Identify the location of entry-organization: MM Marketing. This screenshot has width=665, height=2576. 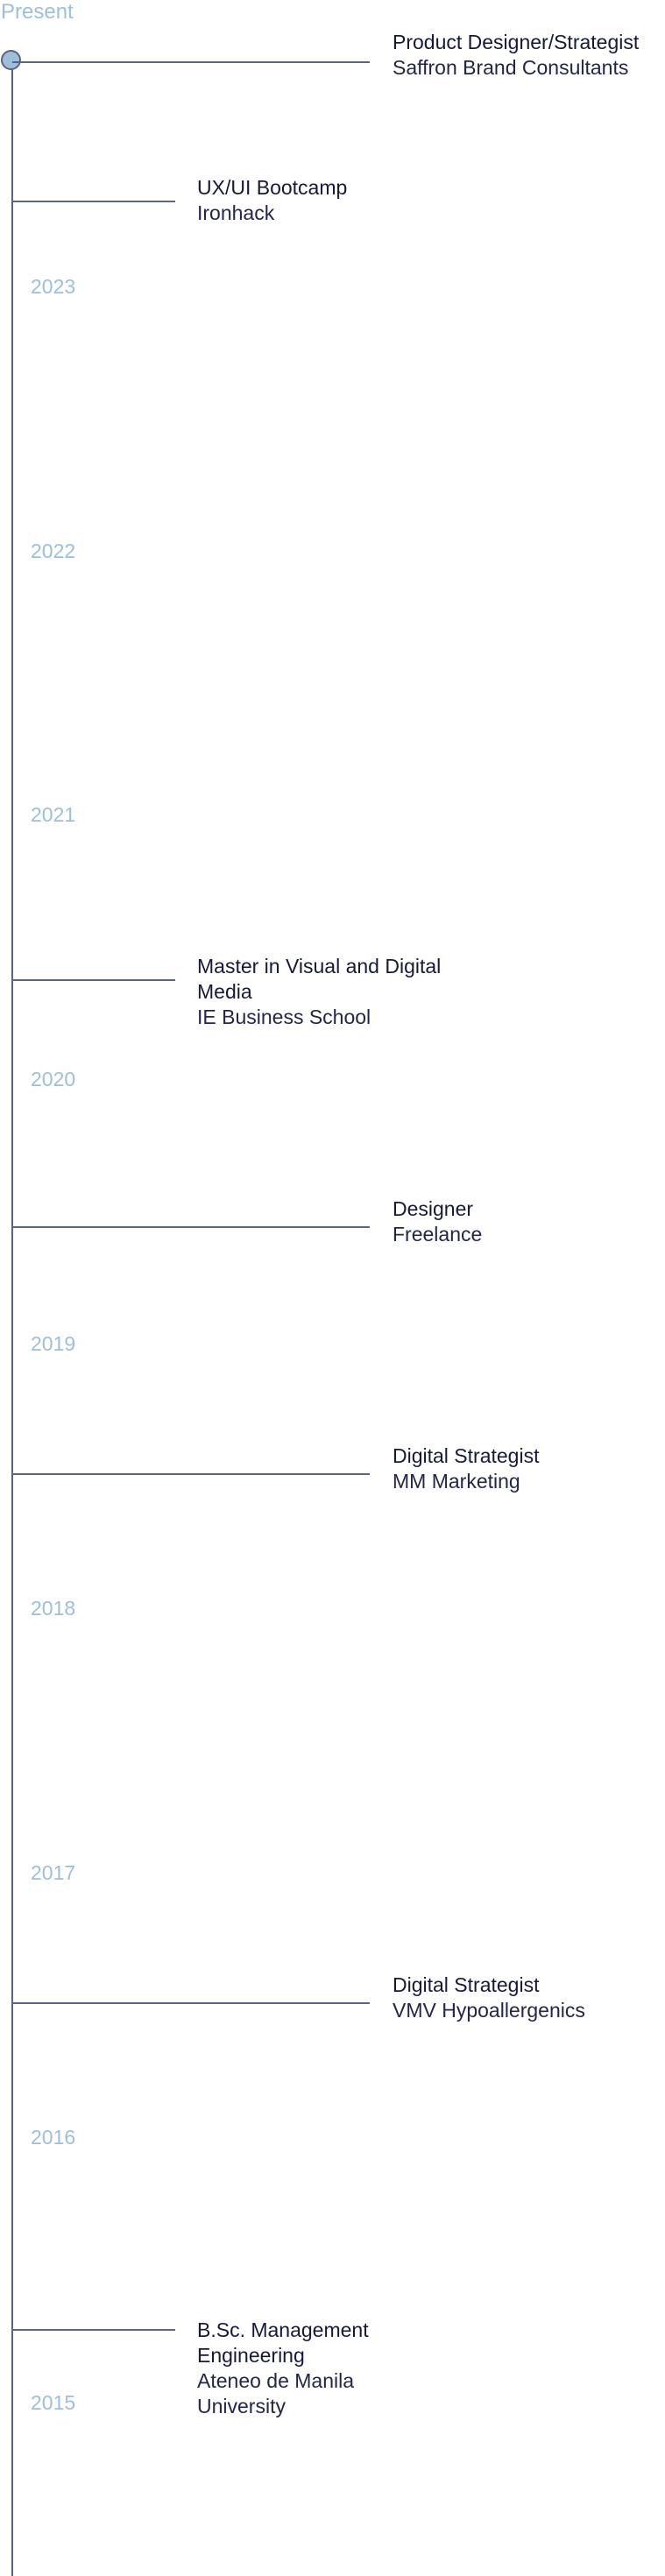
(457, 1481).